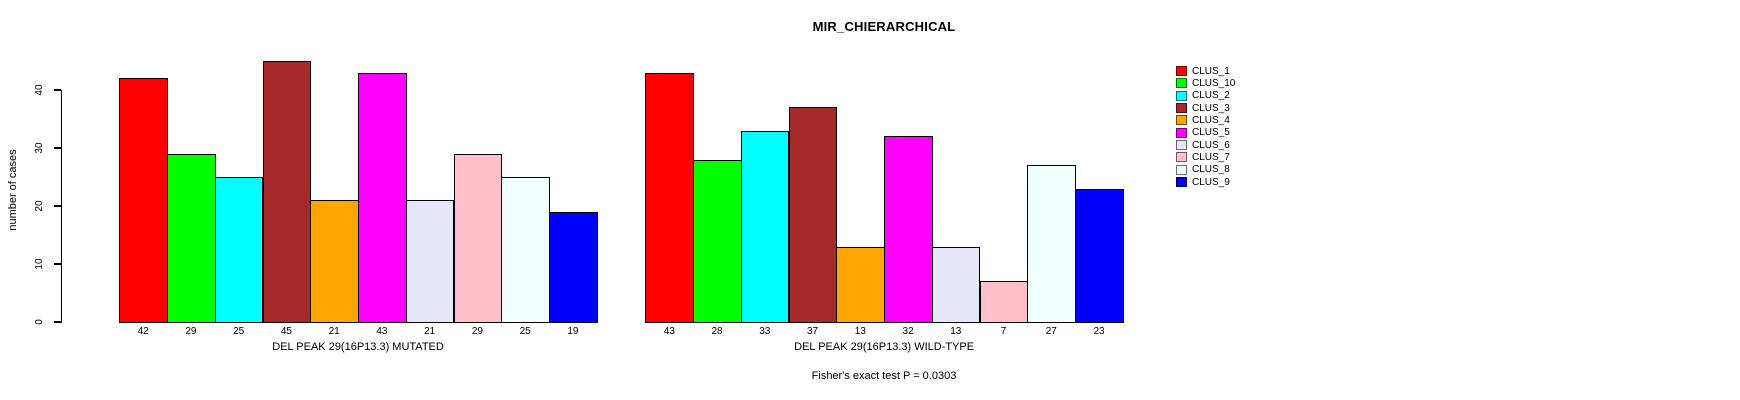 This screenshot has height=400, width=1740. I want to click on chart-title: MIR_CHIERARCHICAL, so click(884, 26).